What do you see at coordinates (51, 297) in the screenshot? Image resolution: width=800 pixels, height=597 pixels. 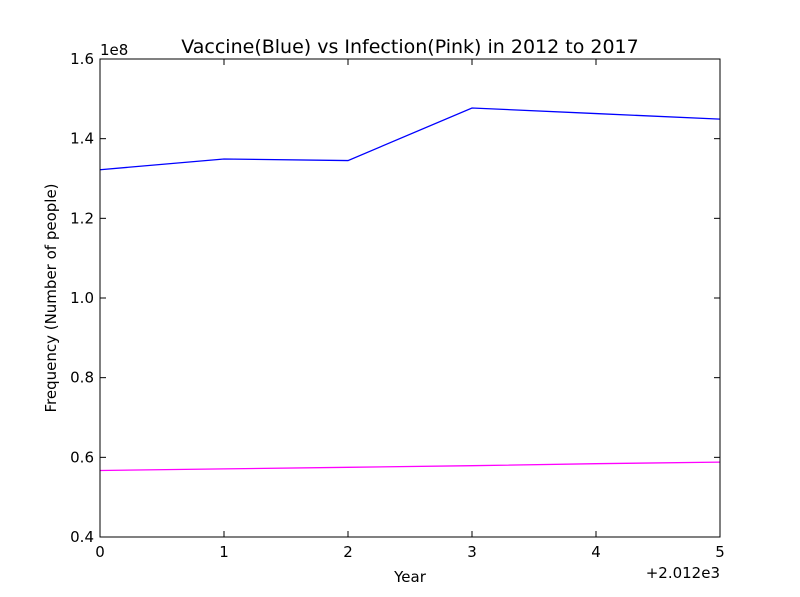 I see `y-axis-label: Frequency (Number of people)` at bounding box center [51, 297].